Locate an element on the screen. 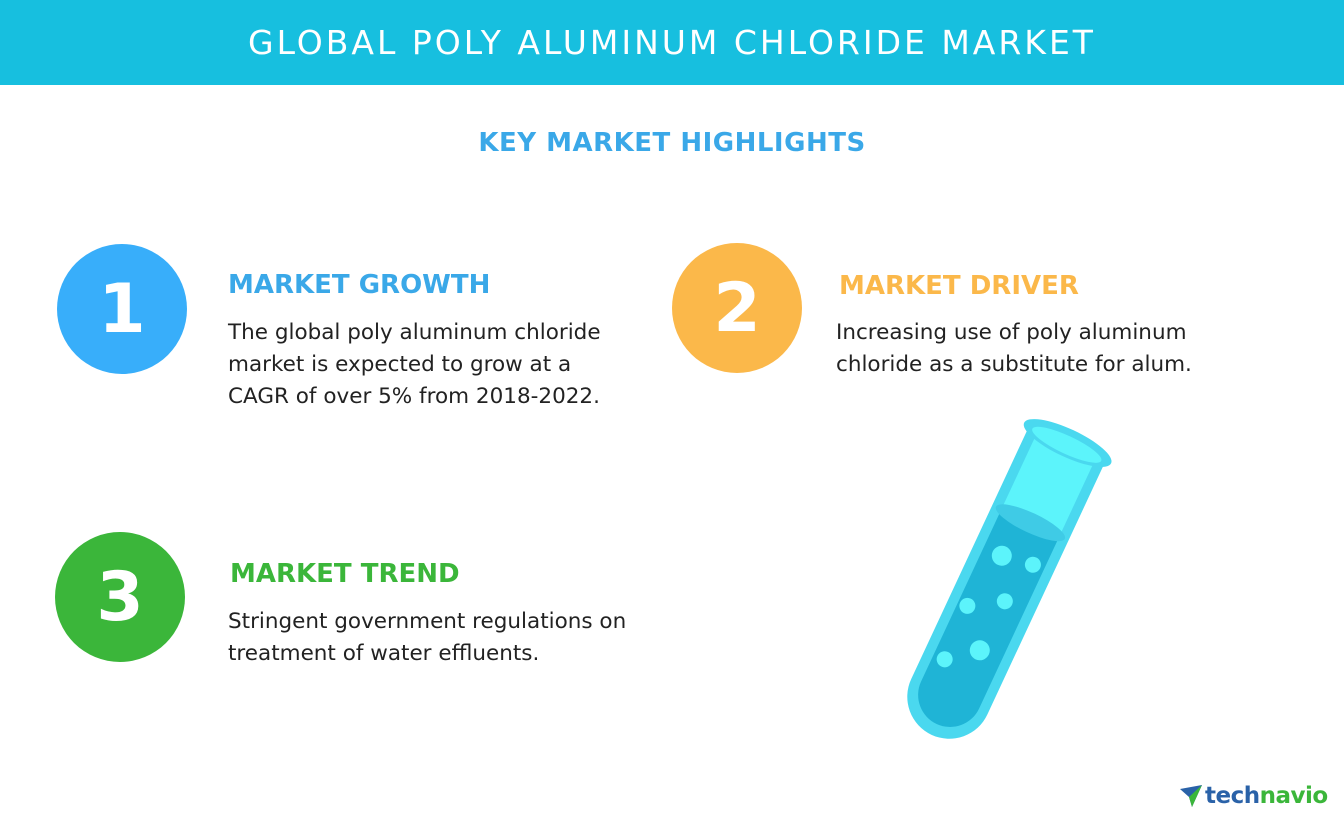 The width and height of the screenshot is (1344, 816). highlight-1-number-badge: 1 is located at coordinates (122, 309).